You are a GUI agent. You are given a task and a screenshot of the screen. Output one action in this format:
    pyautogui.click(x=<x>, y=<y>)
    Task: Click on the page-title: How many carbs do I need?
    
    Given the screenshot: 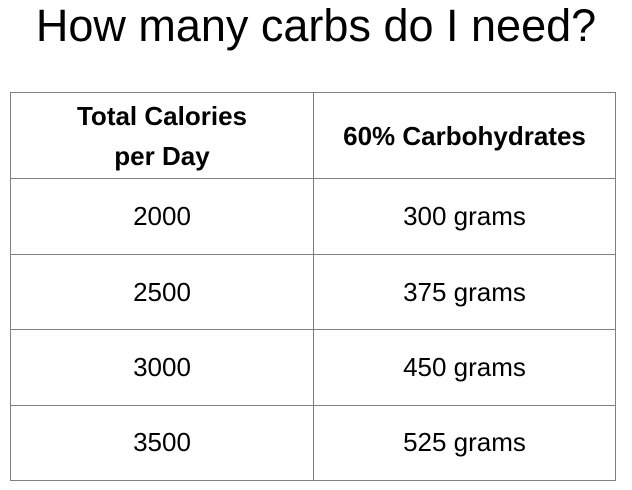 What is the action you would take?
    pyautogui.click(x=316, y=25)
    